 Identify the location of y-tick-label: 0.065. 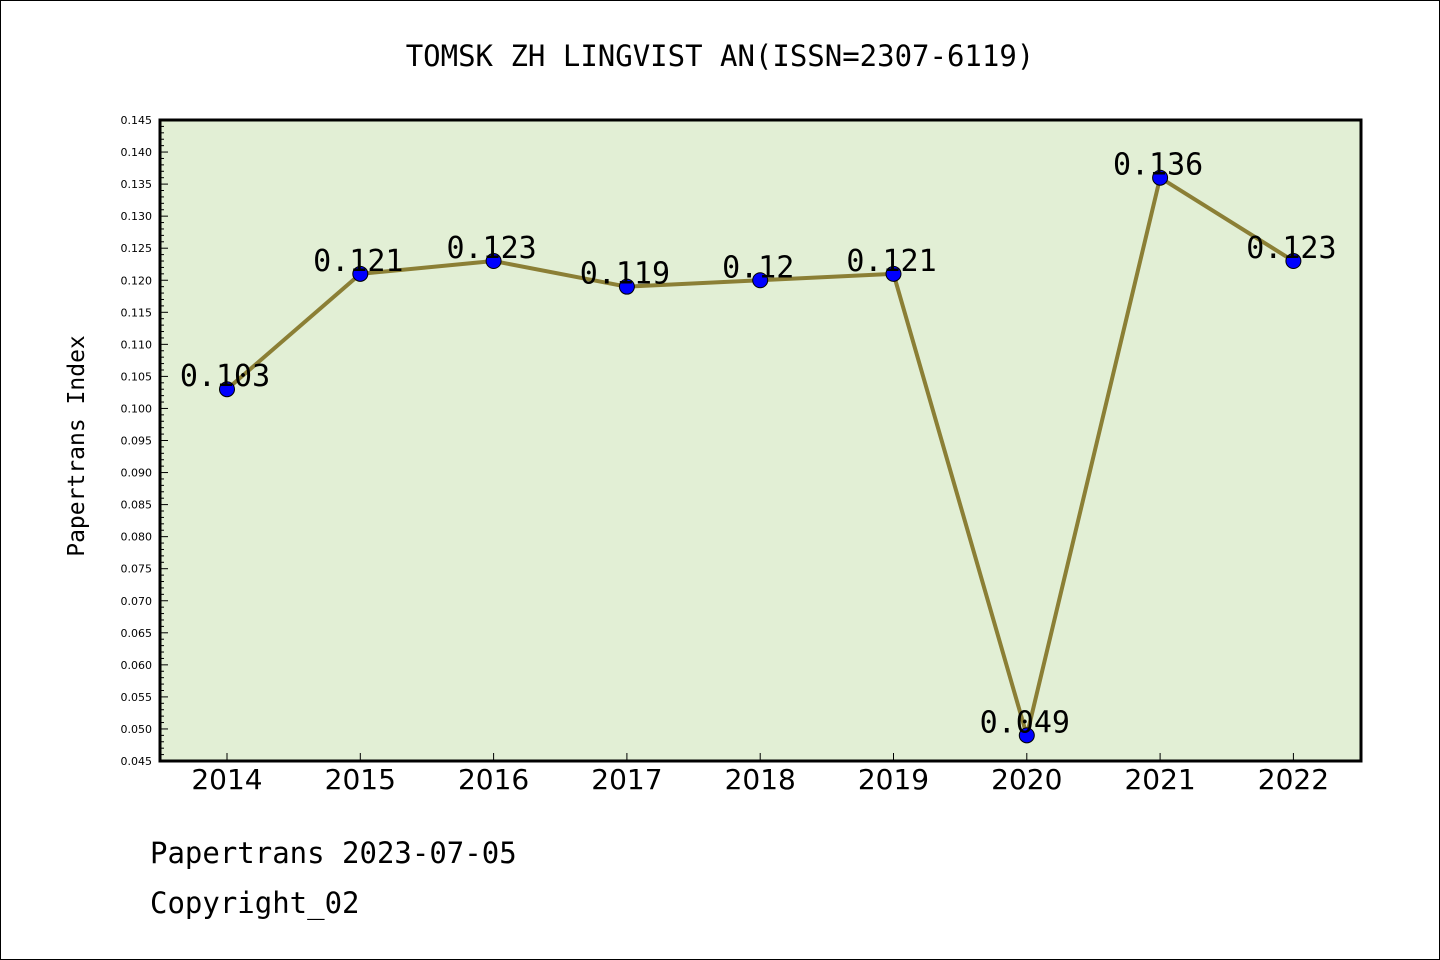
(137, 633).